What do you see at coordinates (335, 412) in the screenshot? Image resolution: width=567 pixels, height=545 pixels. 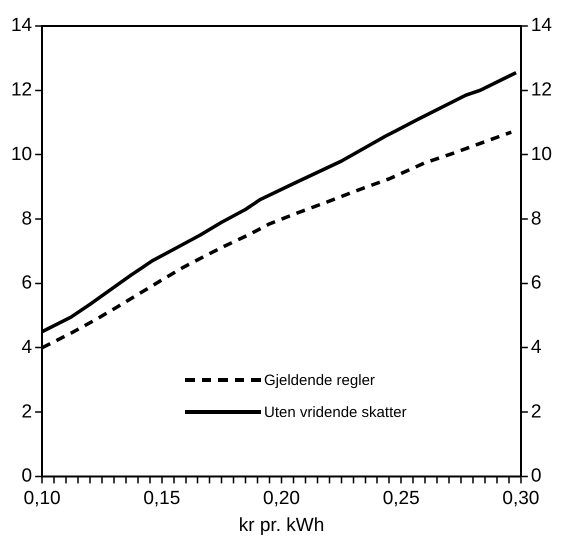 I see `legend-label: Uten vridende skatter` at bounding box center [335, 412].